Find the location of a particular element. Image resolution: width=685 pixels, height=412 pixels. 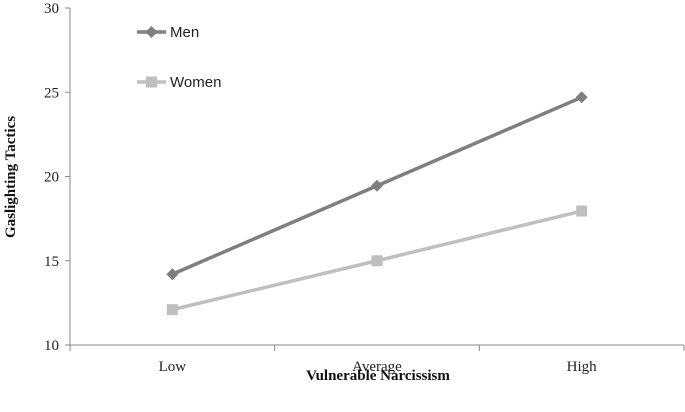

y-tick-label: 20 is located at coordinates (51, 178).